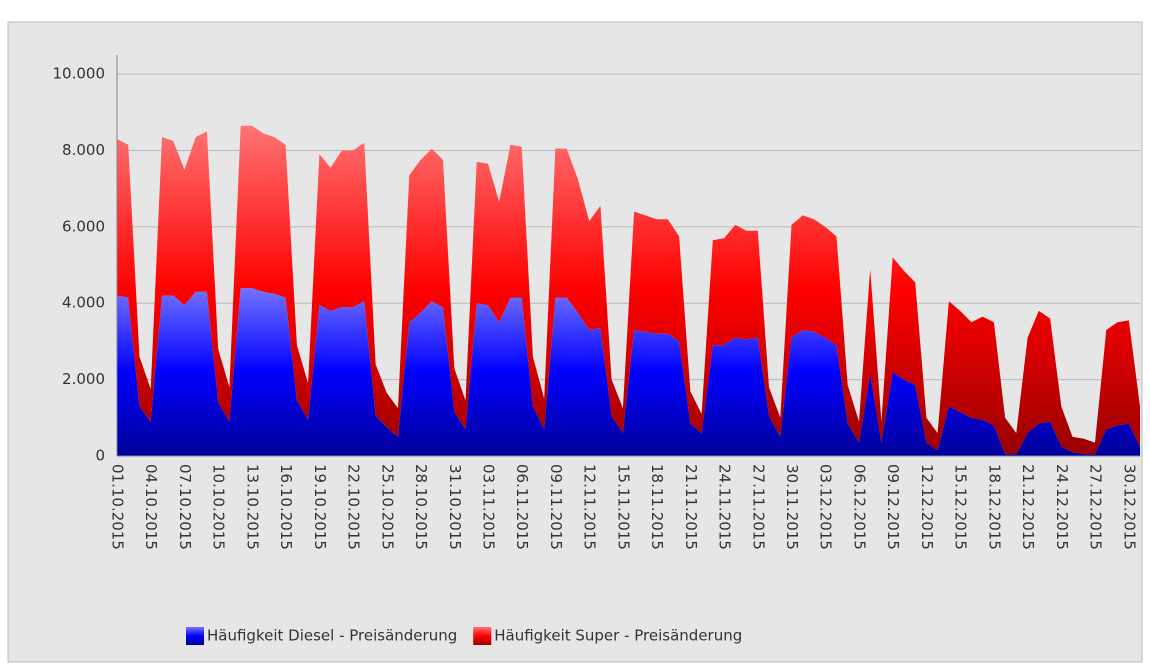 Image resolution: width=1150 pixels, height=664 pixels. I want to click on x-tick-label: 30.11.2015, so click(792, 507).